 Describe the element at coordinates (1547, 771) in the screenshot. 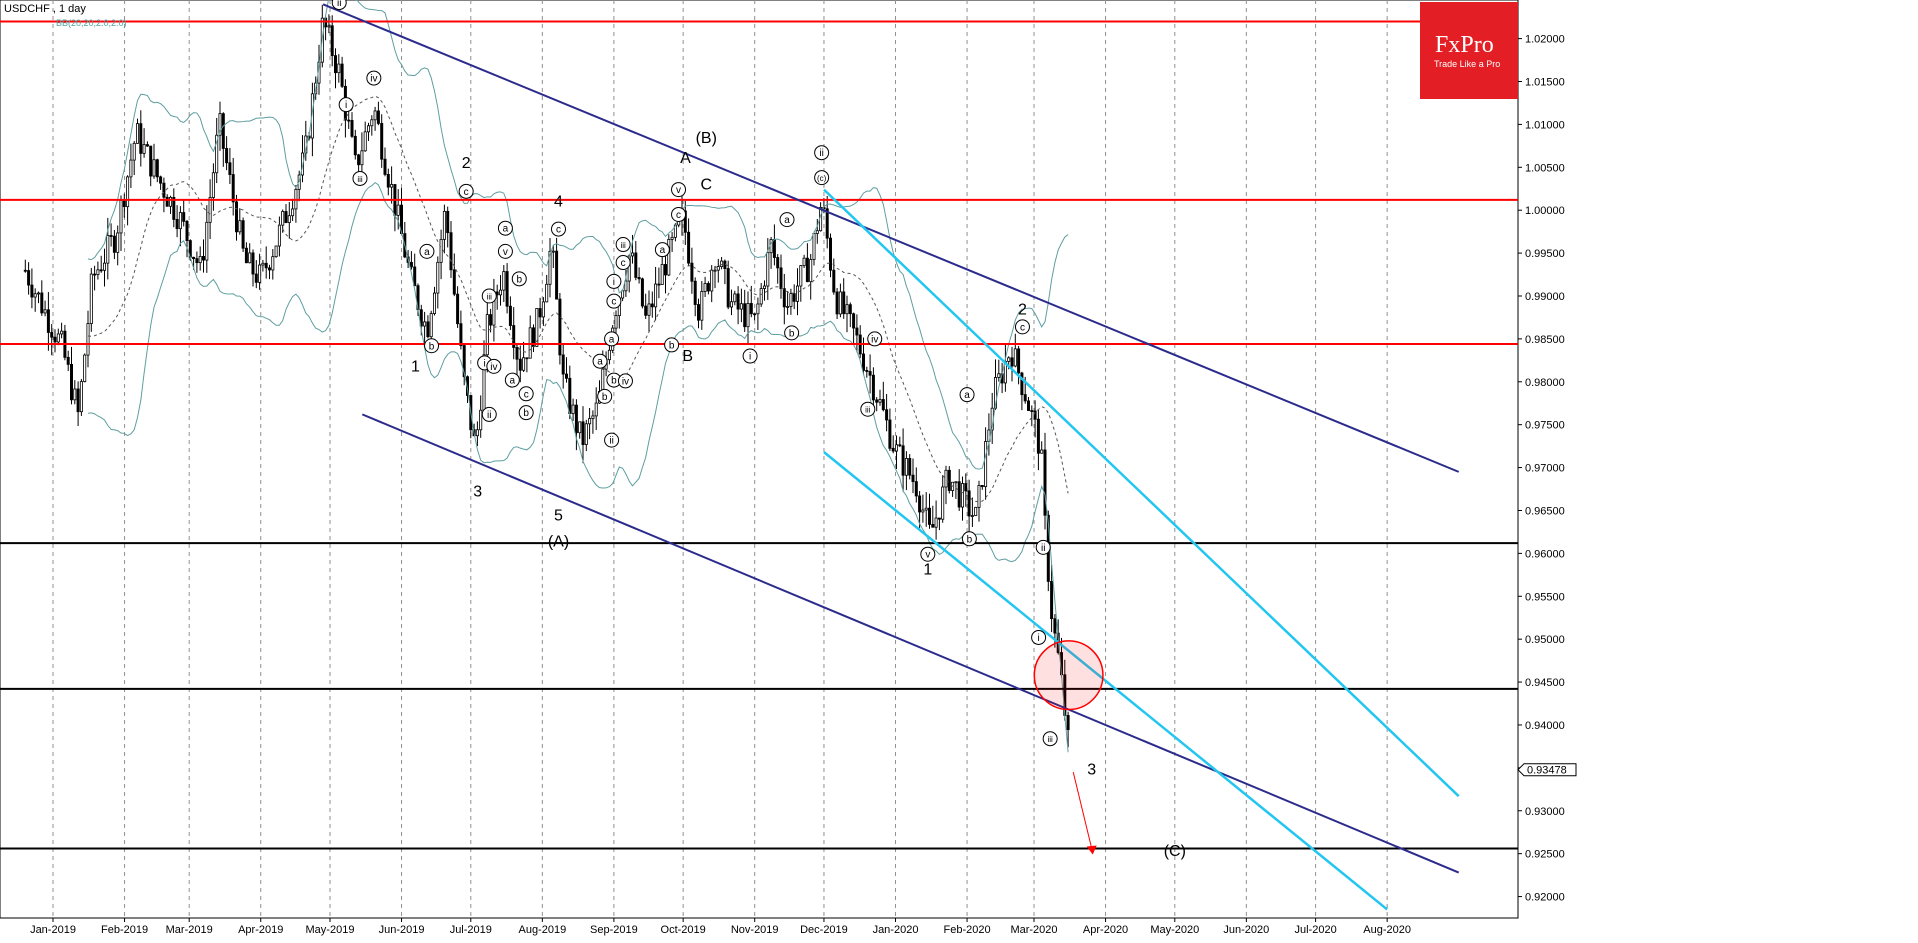

I see `current-price-label: 0.93478` at that location.